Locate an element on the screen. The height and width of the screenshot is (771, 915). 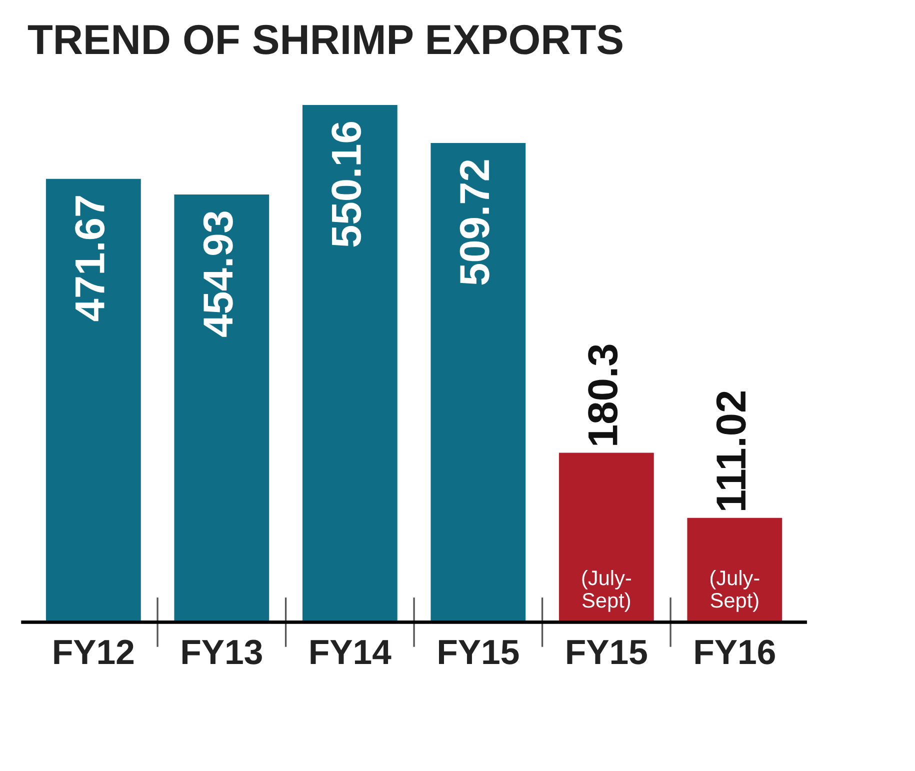
chart-title: TREND OF SHRIMP EXPORTS is located at coordinates (325, 39).